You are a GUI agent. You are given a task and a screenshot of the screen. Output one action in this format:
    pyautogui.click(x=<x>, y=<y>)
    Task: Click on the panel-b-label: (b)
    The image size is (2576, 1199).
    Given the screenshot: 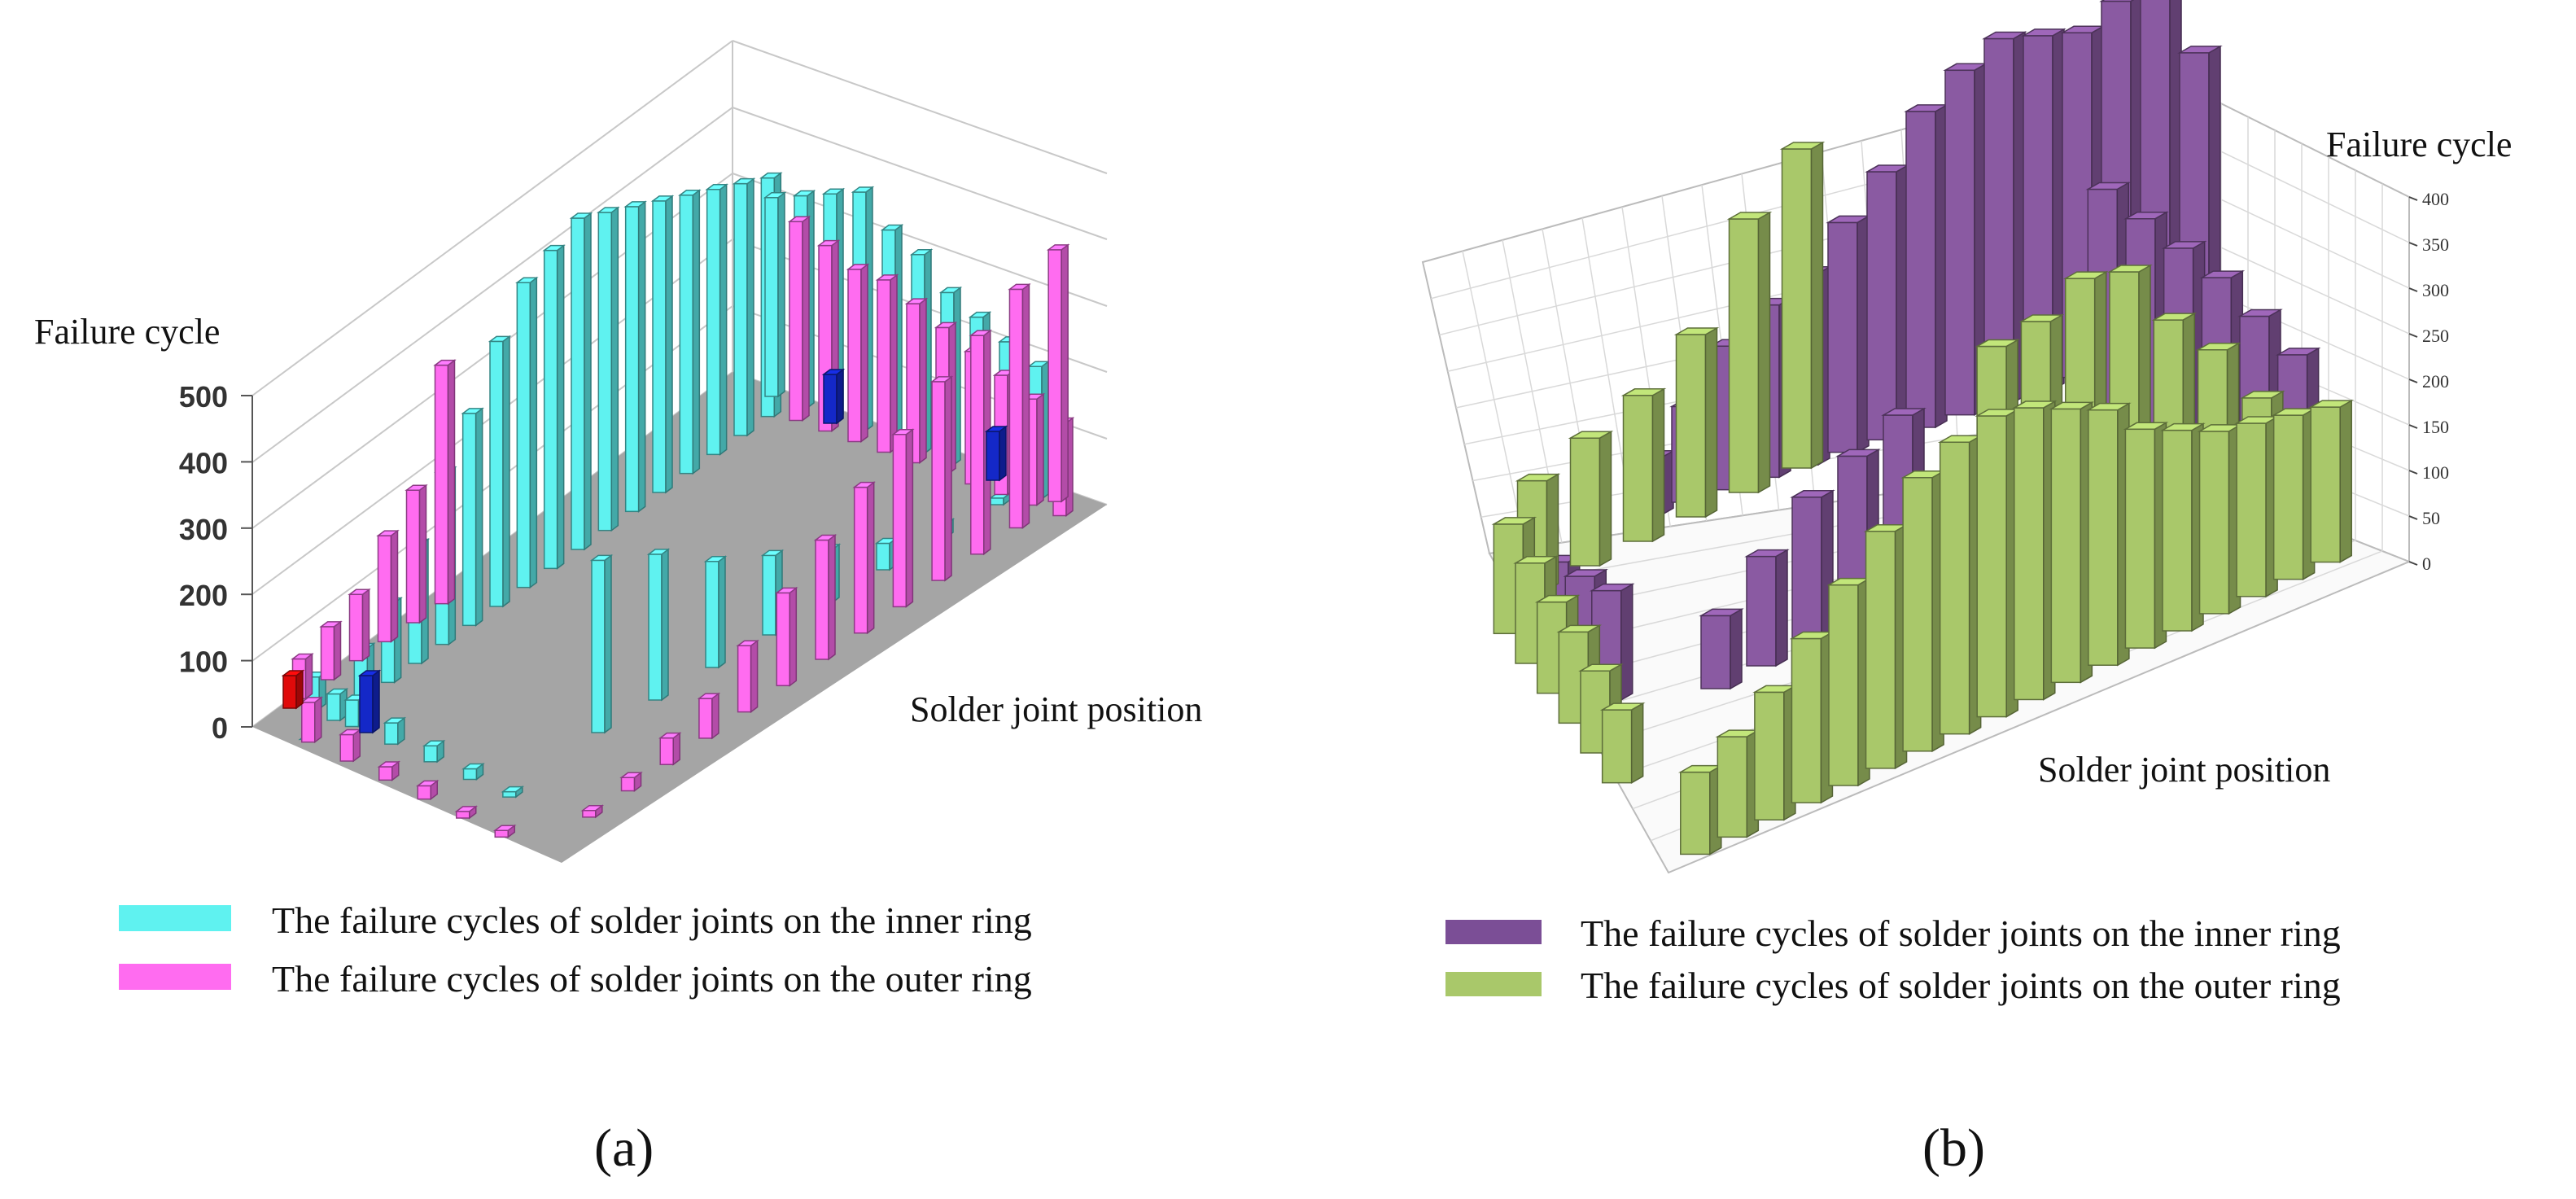 What is the action you would take?
    pyautogui.click(x=1954, y=1148)
    